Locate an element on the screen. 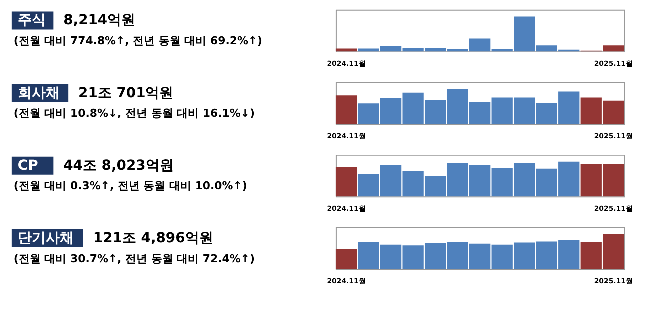 The image size is (658, 320). text: 121조 4,896억원 is located at coordinates (153, 238).